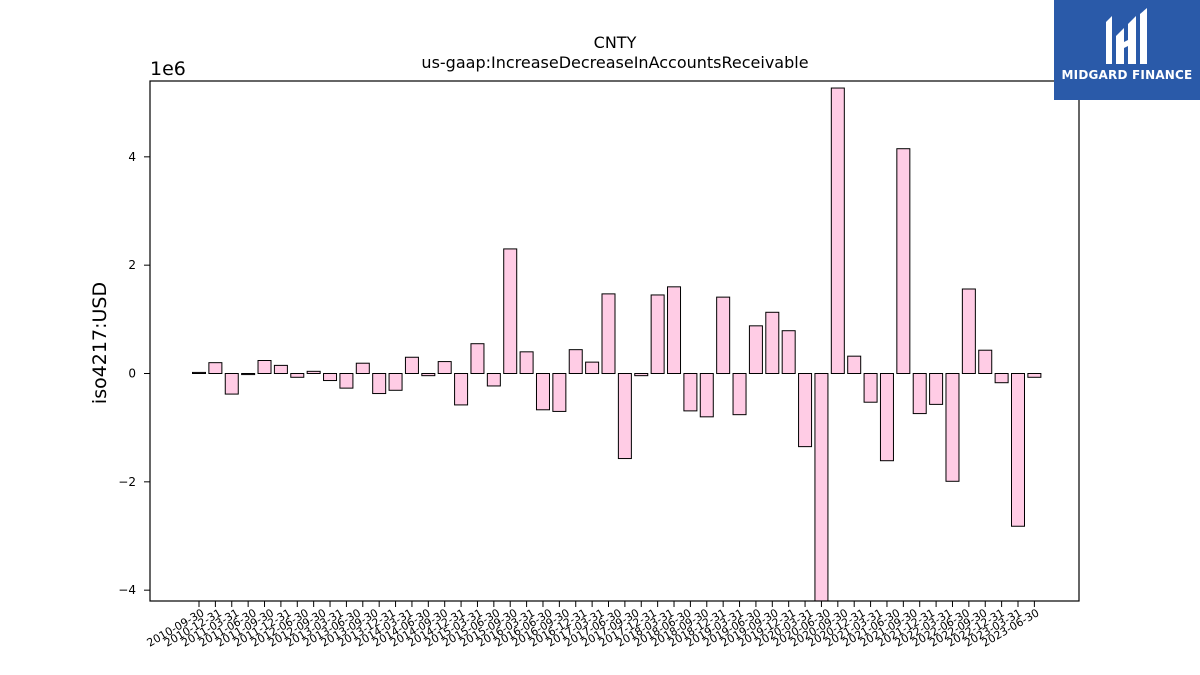 Image resolution: width=1200 pixels, height=675 pixels. I want to click on y-multiplier-label: 1e6, so click(168, 69).